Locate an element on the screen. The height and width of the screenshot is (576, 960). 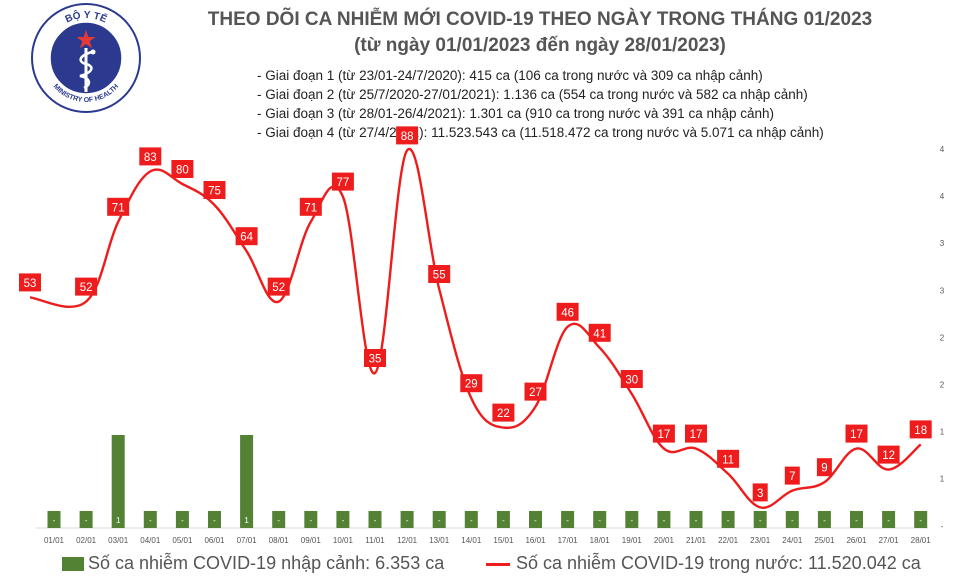
x-tick-label: 28/01 is located at coordinates (921, 540).